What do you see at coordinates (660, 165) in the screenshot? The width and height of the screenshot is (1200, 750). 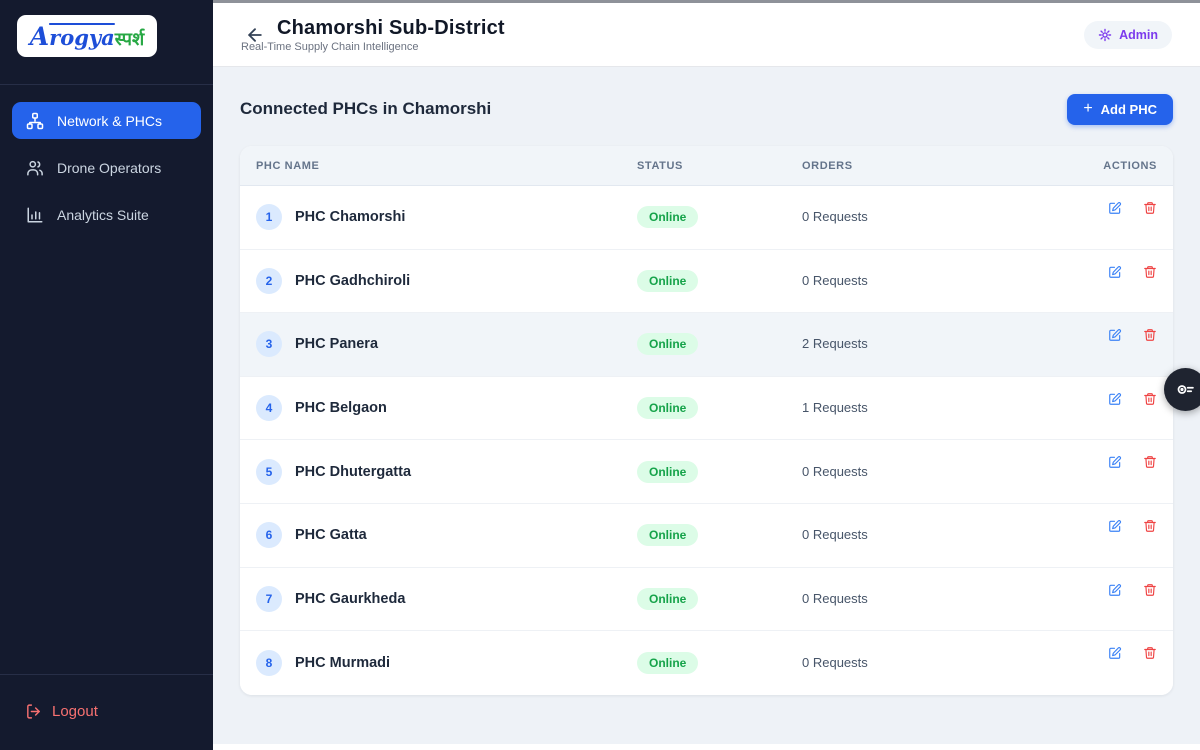 I see `column-header-status: STATUS` at bounding box center [660, 165].